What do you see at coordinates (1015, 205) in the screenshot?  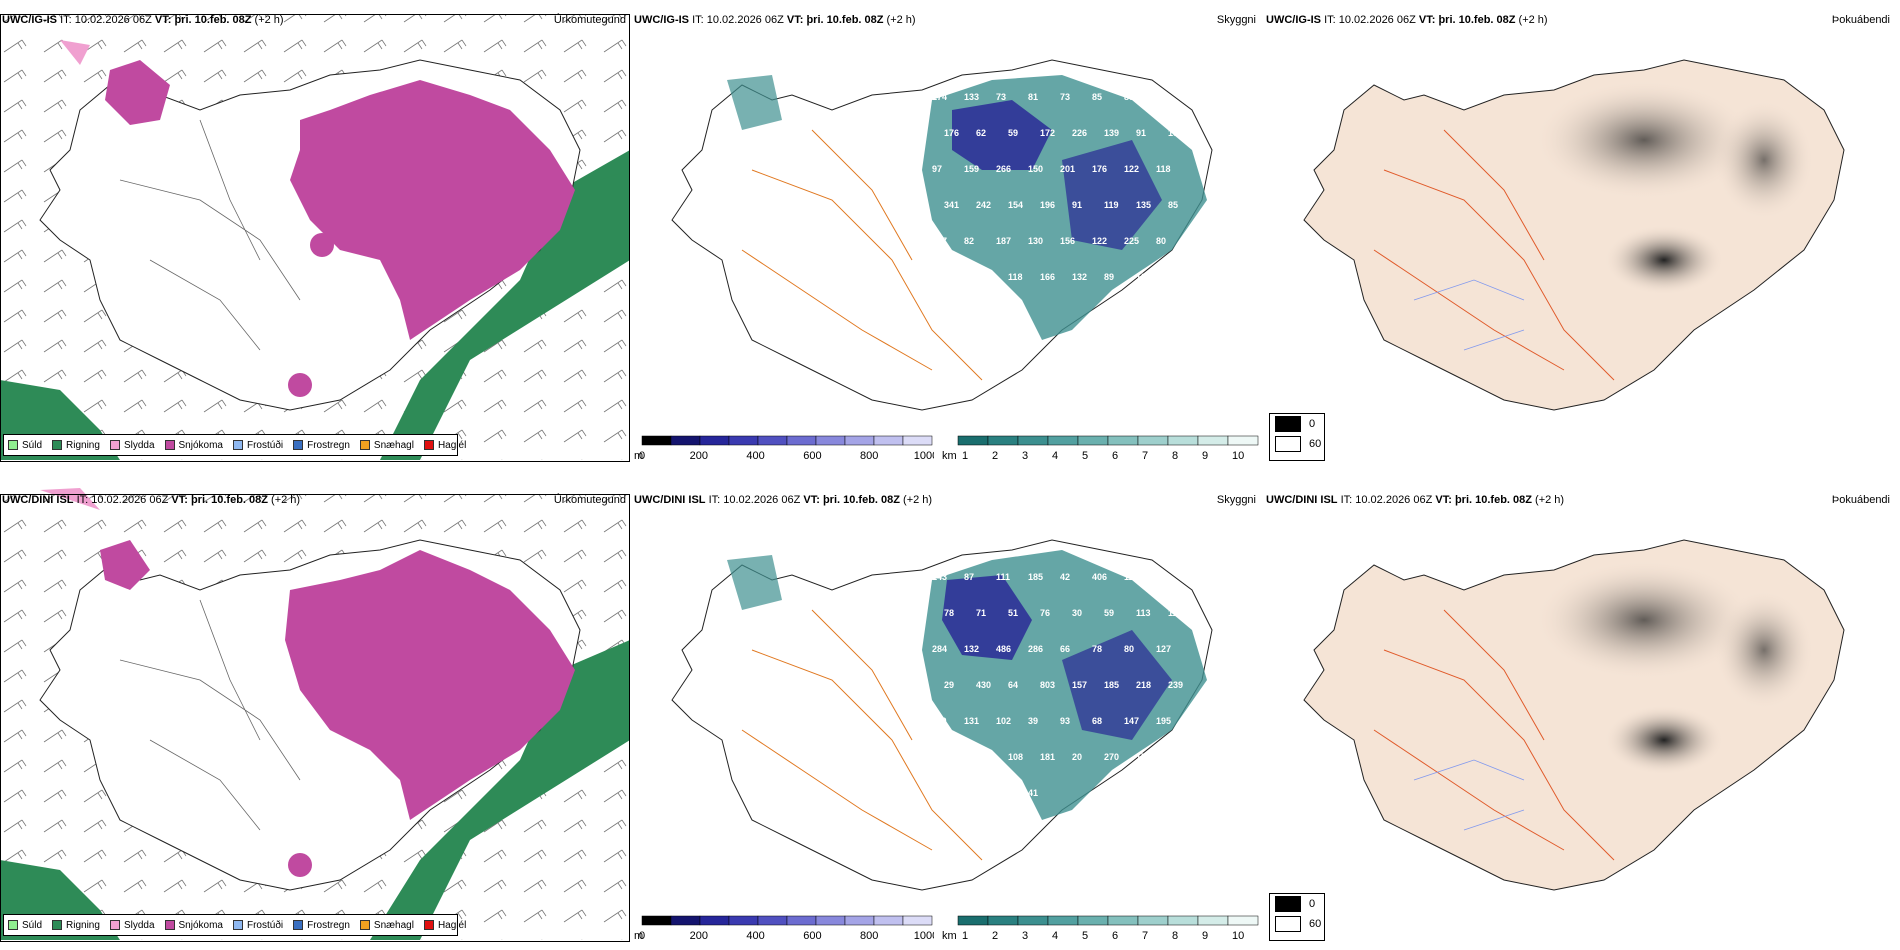 I see `visibility-value: 154` at bounding box center [1015, 205].